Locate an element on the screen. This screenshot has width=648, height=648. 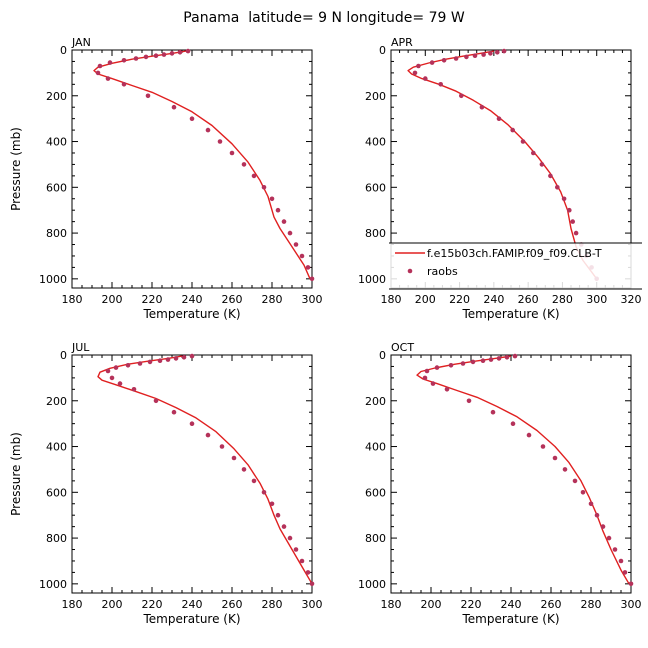
plot-frame is located at coordinates (192, 474).